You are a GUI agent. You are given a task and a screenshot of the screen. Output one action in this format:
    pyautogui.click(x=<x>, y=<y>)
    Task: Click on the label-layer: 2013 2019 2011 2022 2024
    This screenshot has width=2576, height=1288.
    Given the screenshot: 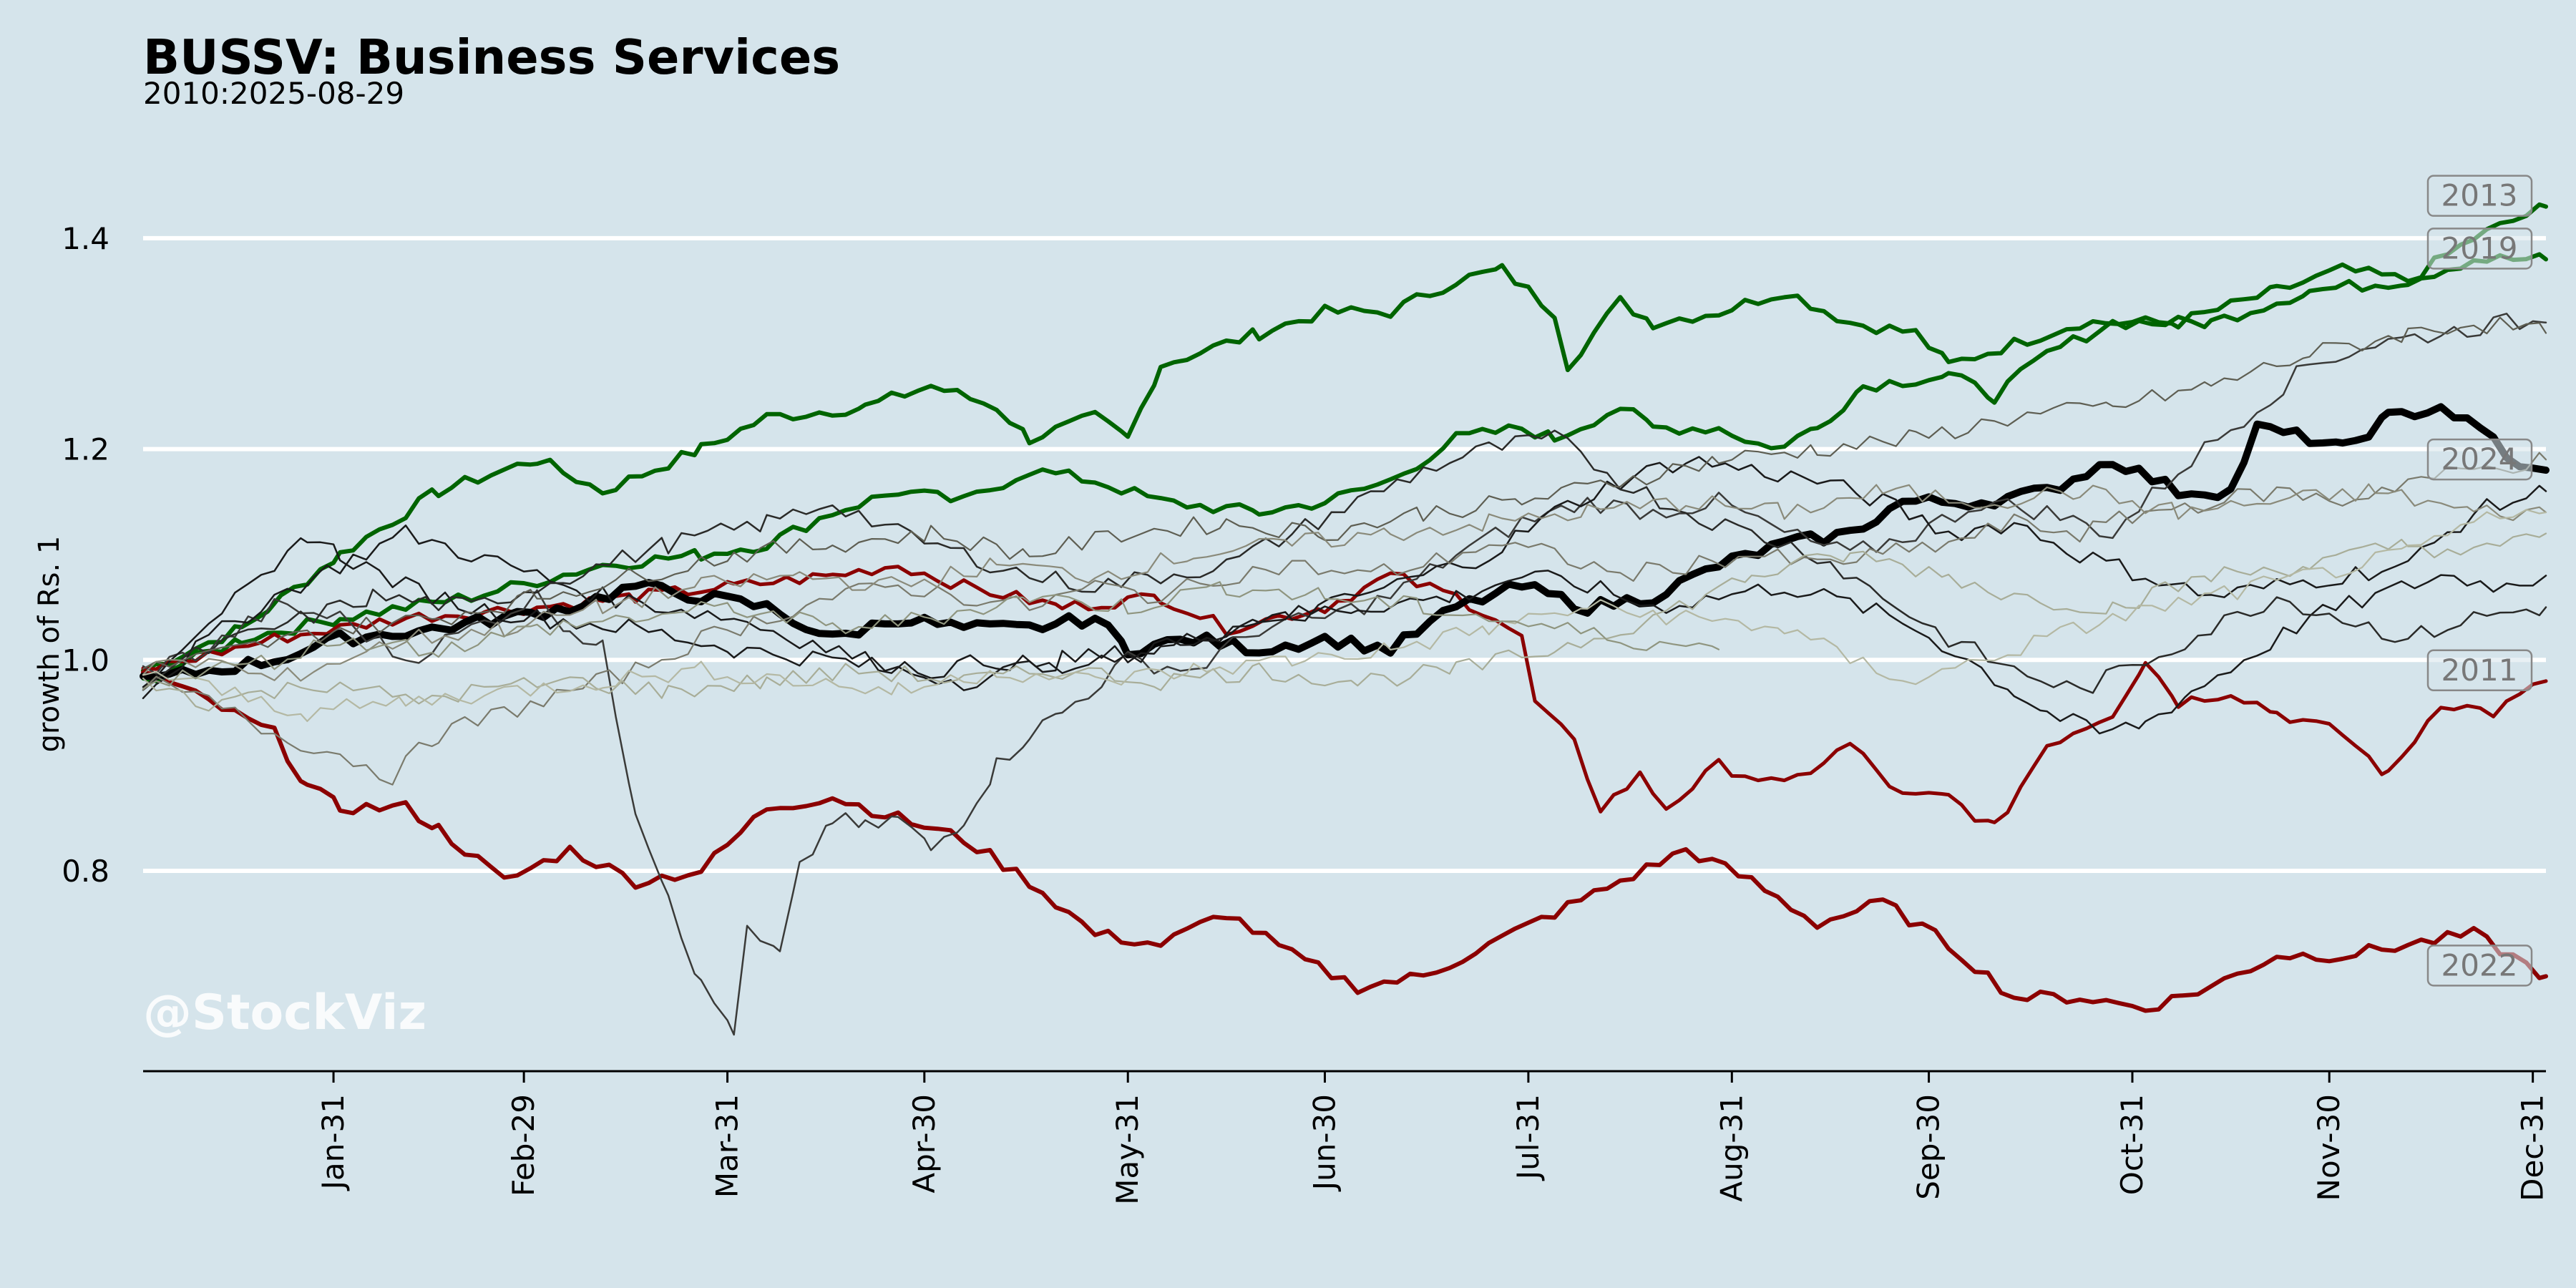 What is the action you would take?
    pyautogui.click(x=2479, y=581)
    